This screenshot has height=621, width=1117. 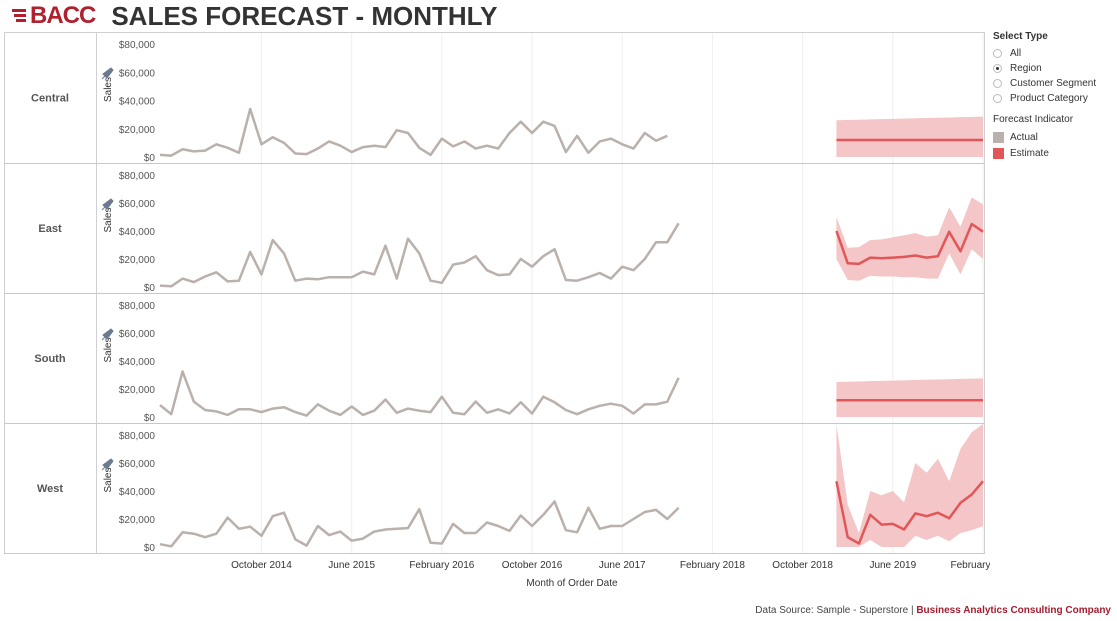 I want to click on x-tick-label: February 2018, so click(x=712, y=565).